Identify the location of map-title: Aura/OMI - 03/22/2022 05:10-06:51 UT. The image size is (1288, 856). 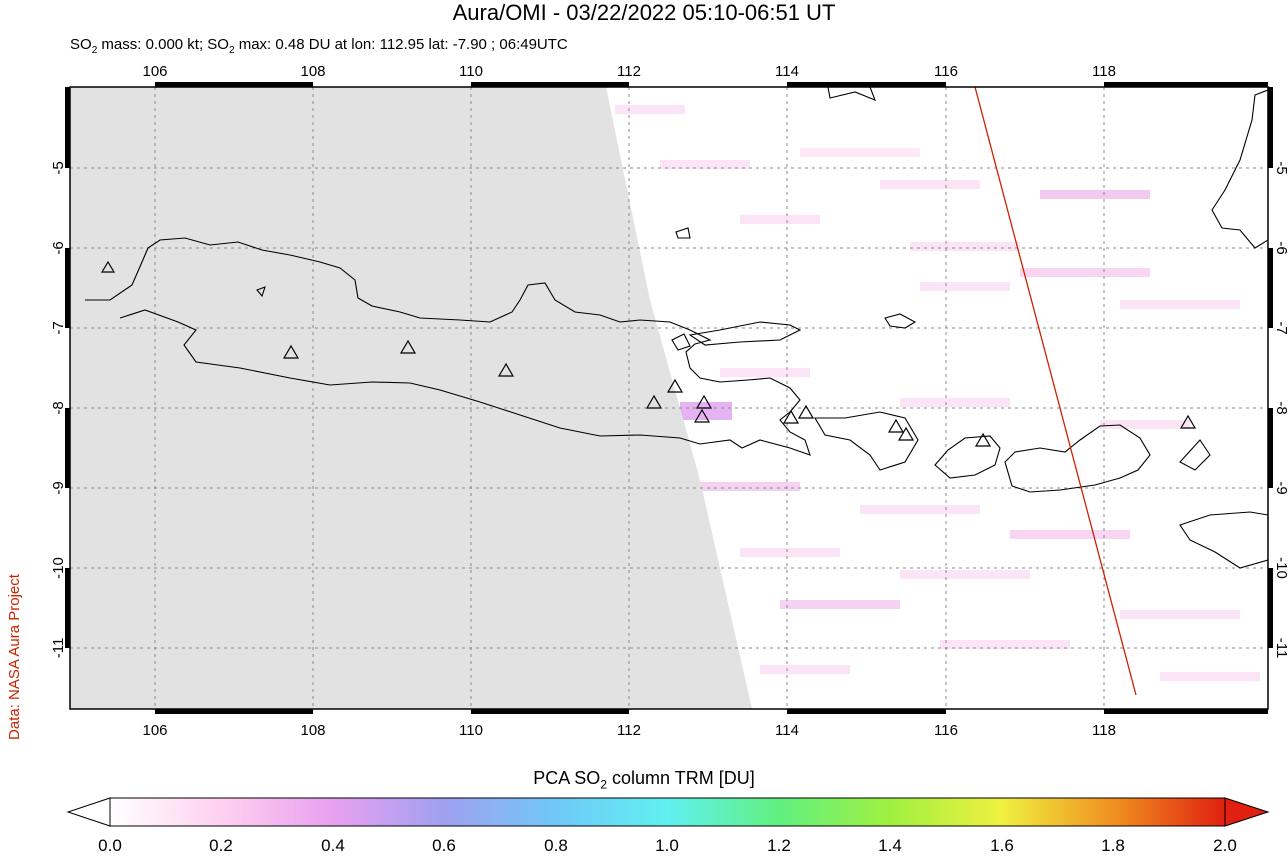
(644, 12).